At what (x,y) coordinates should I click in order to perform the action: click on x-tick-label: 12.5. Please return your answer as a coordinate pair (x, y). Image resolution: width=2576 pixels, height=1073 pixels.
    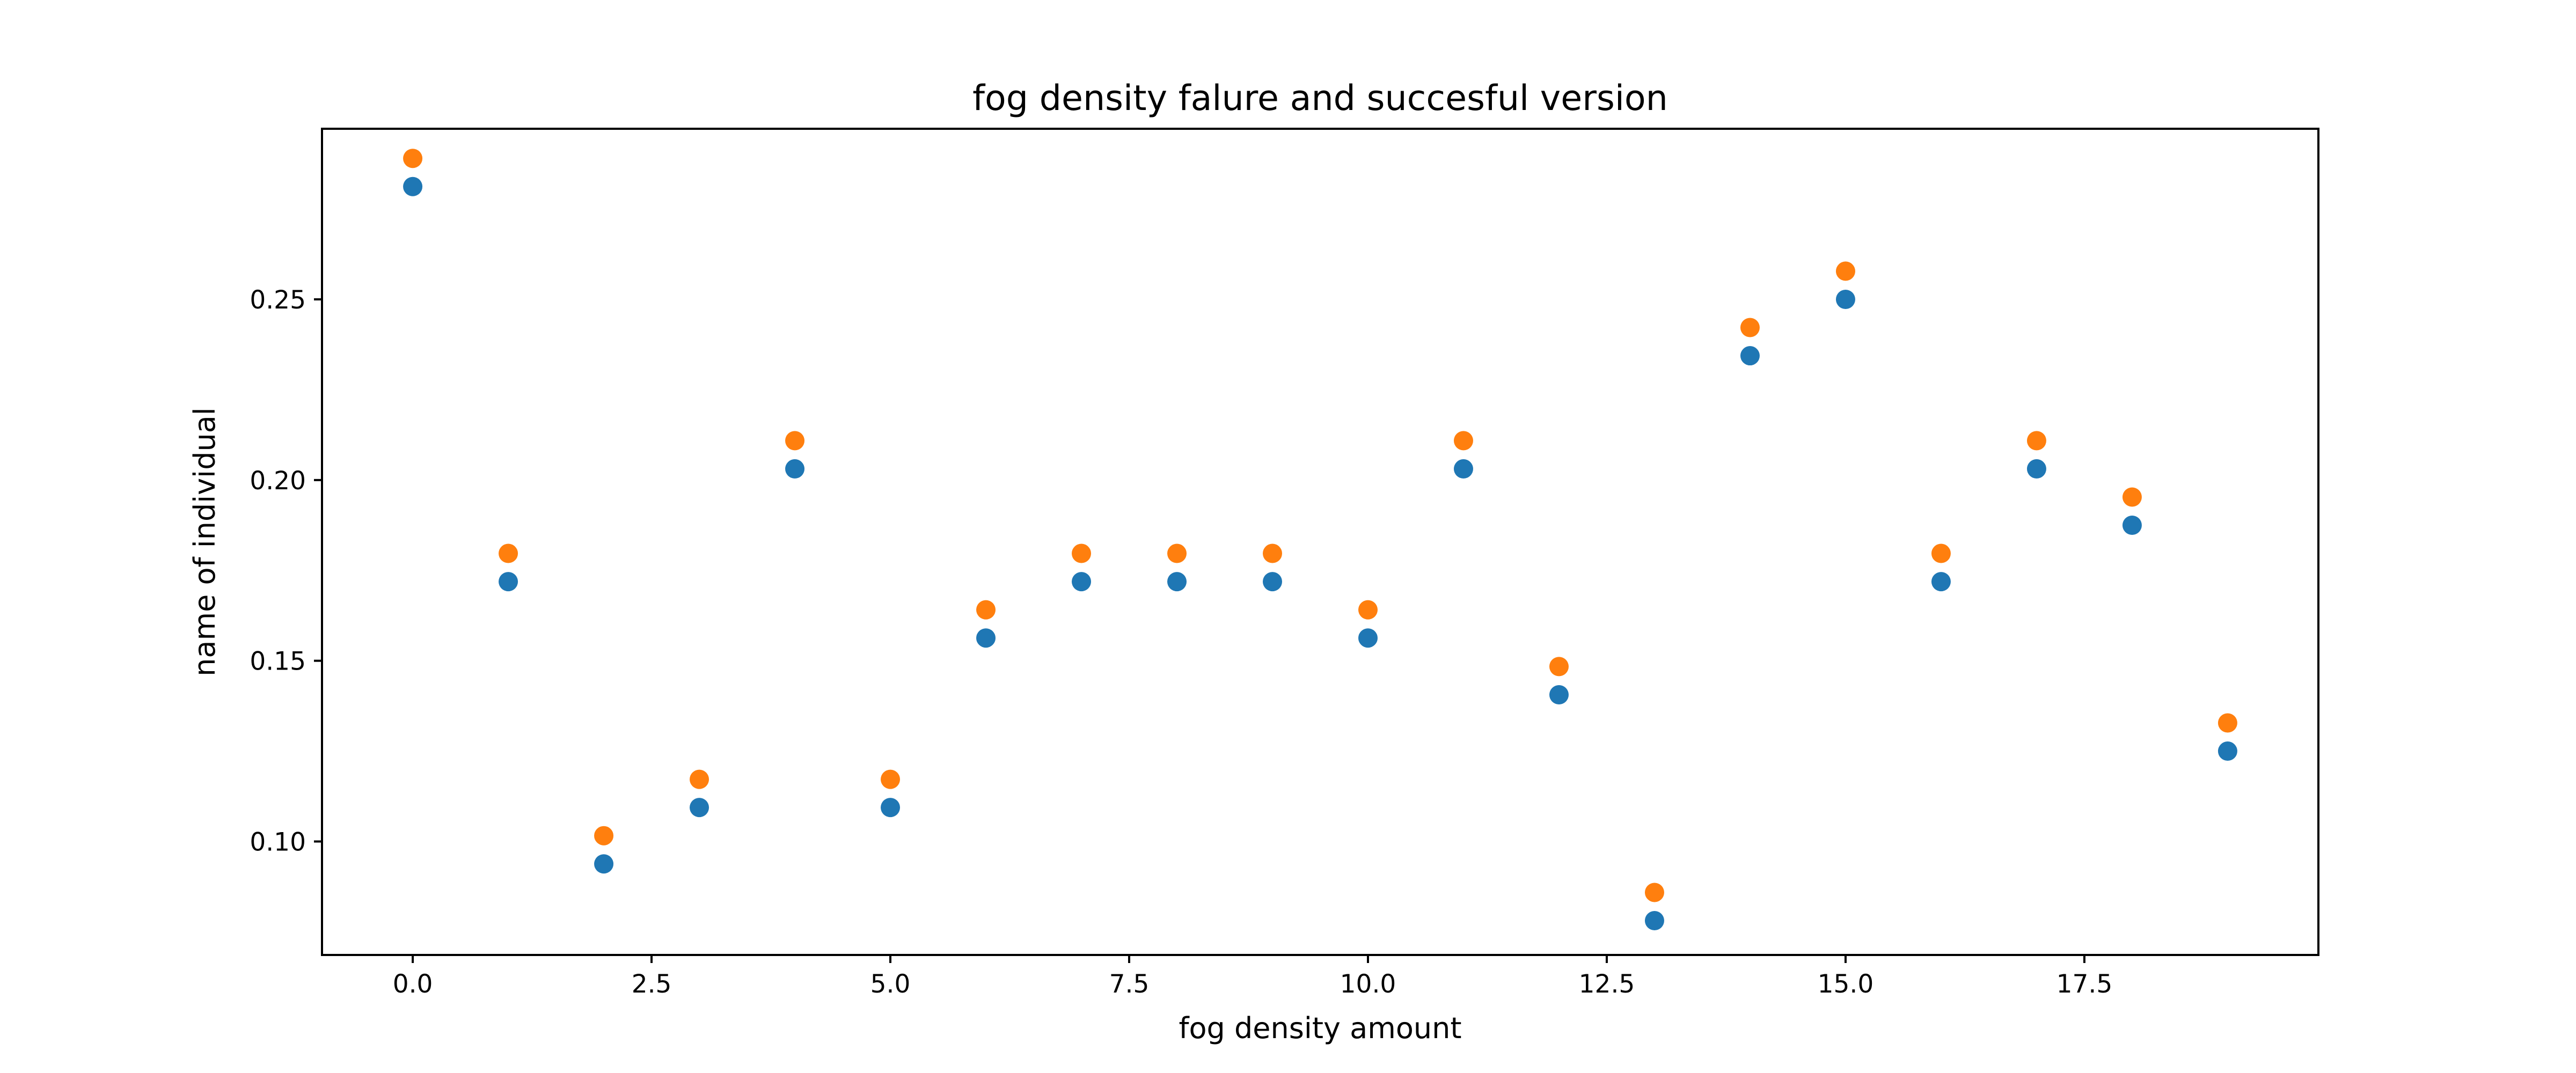
    Looking at the image, I should click on (1607, 984).